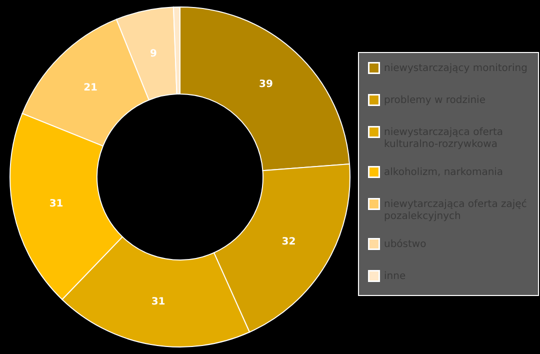 The width and height of the screenshot is (540, 354). Describe the element at coordinates (154, 54) in the screenshot. I see `data-label: 9` at that location.